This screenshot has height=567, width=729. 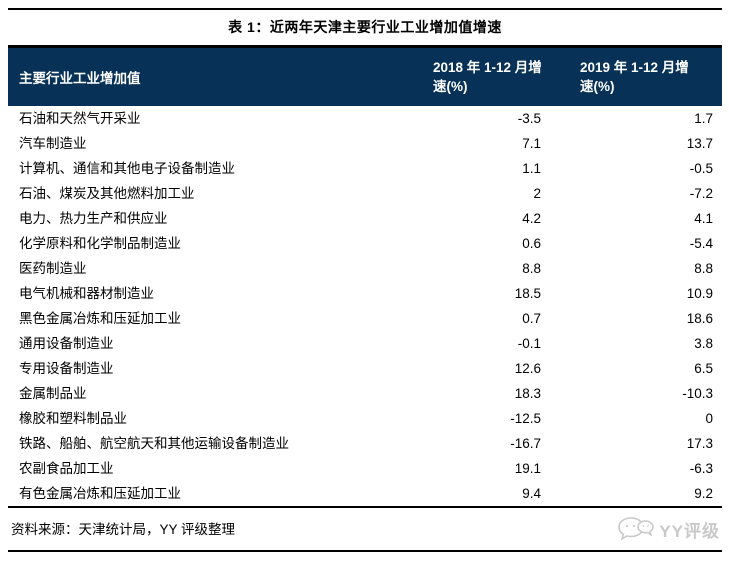 What do you see at coordinates (53, 268) in the screenshot?
I see `industry-cell: 医药制造业` at bounding box center [53, 268].